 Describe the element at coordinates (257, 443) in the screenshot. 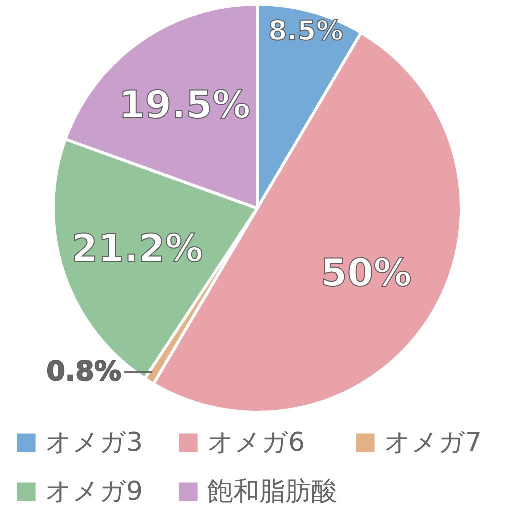

I see `legend-label: オメガ6` at that location.